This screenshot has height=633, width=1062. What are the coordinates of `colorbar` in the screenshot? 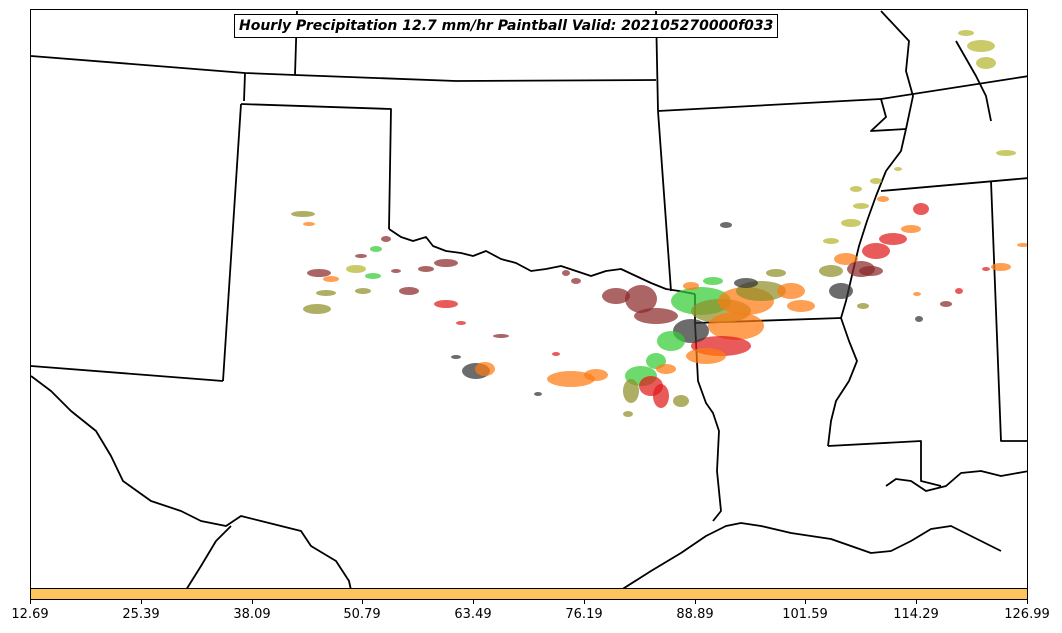 It's located at (529, 594).